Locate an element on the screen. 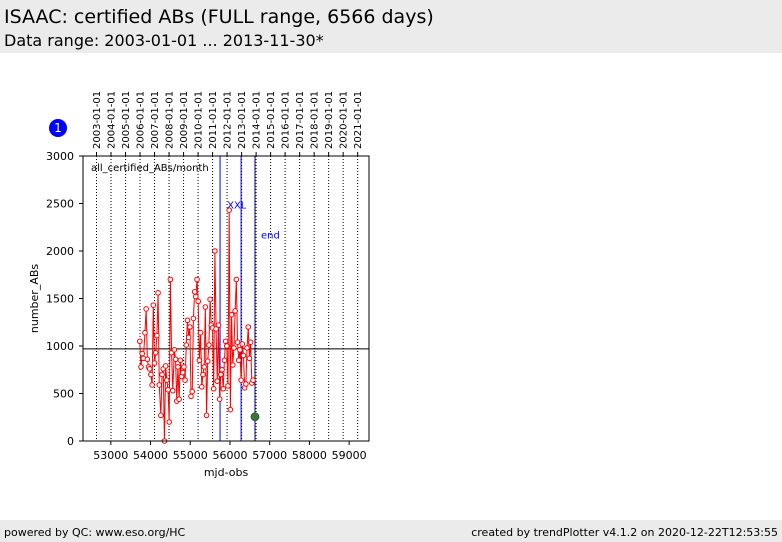  badge-label: 1 is located at coordinates (58, 128).